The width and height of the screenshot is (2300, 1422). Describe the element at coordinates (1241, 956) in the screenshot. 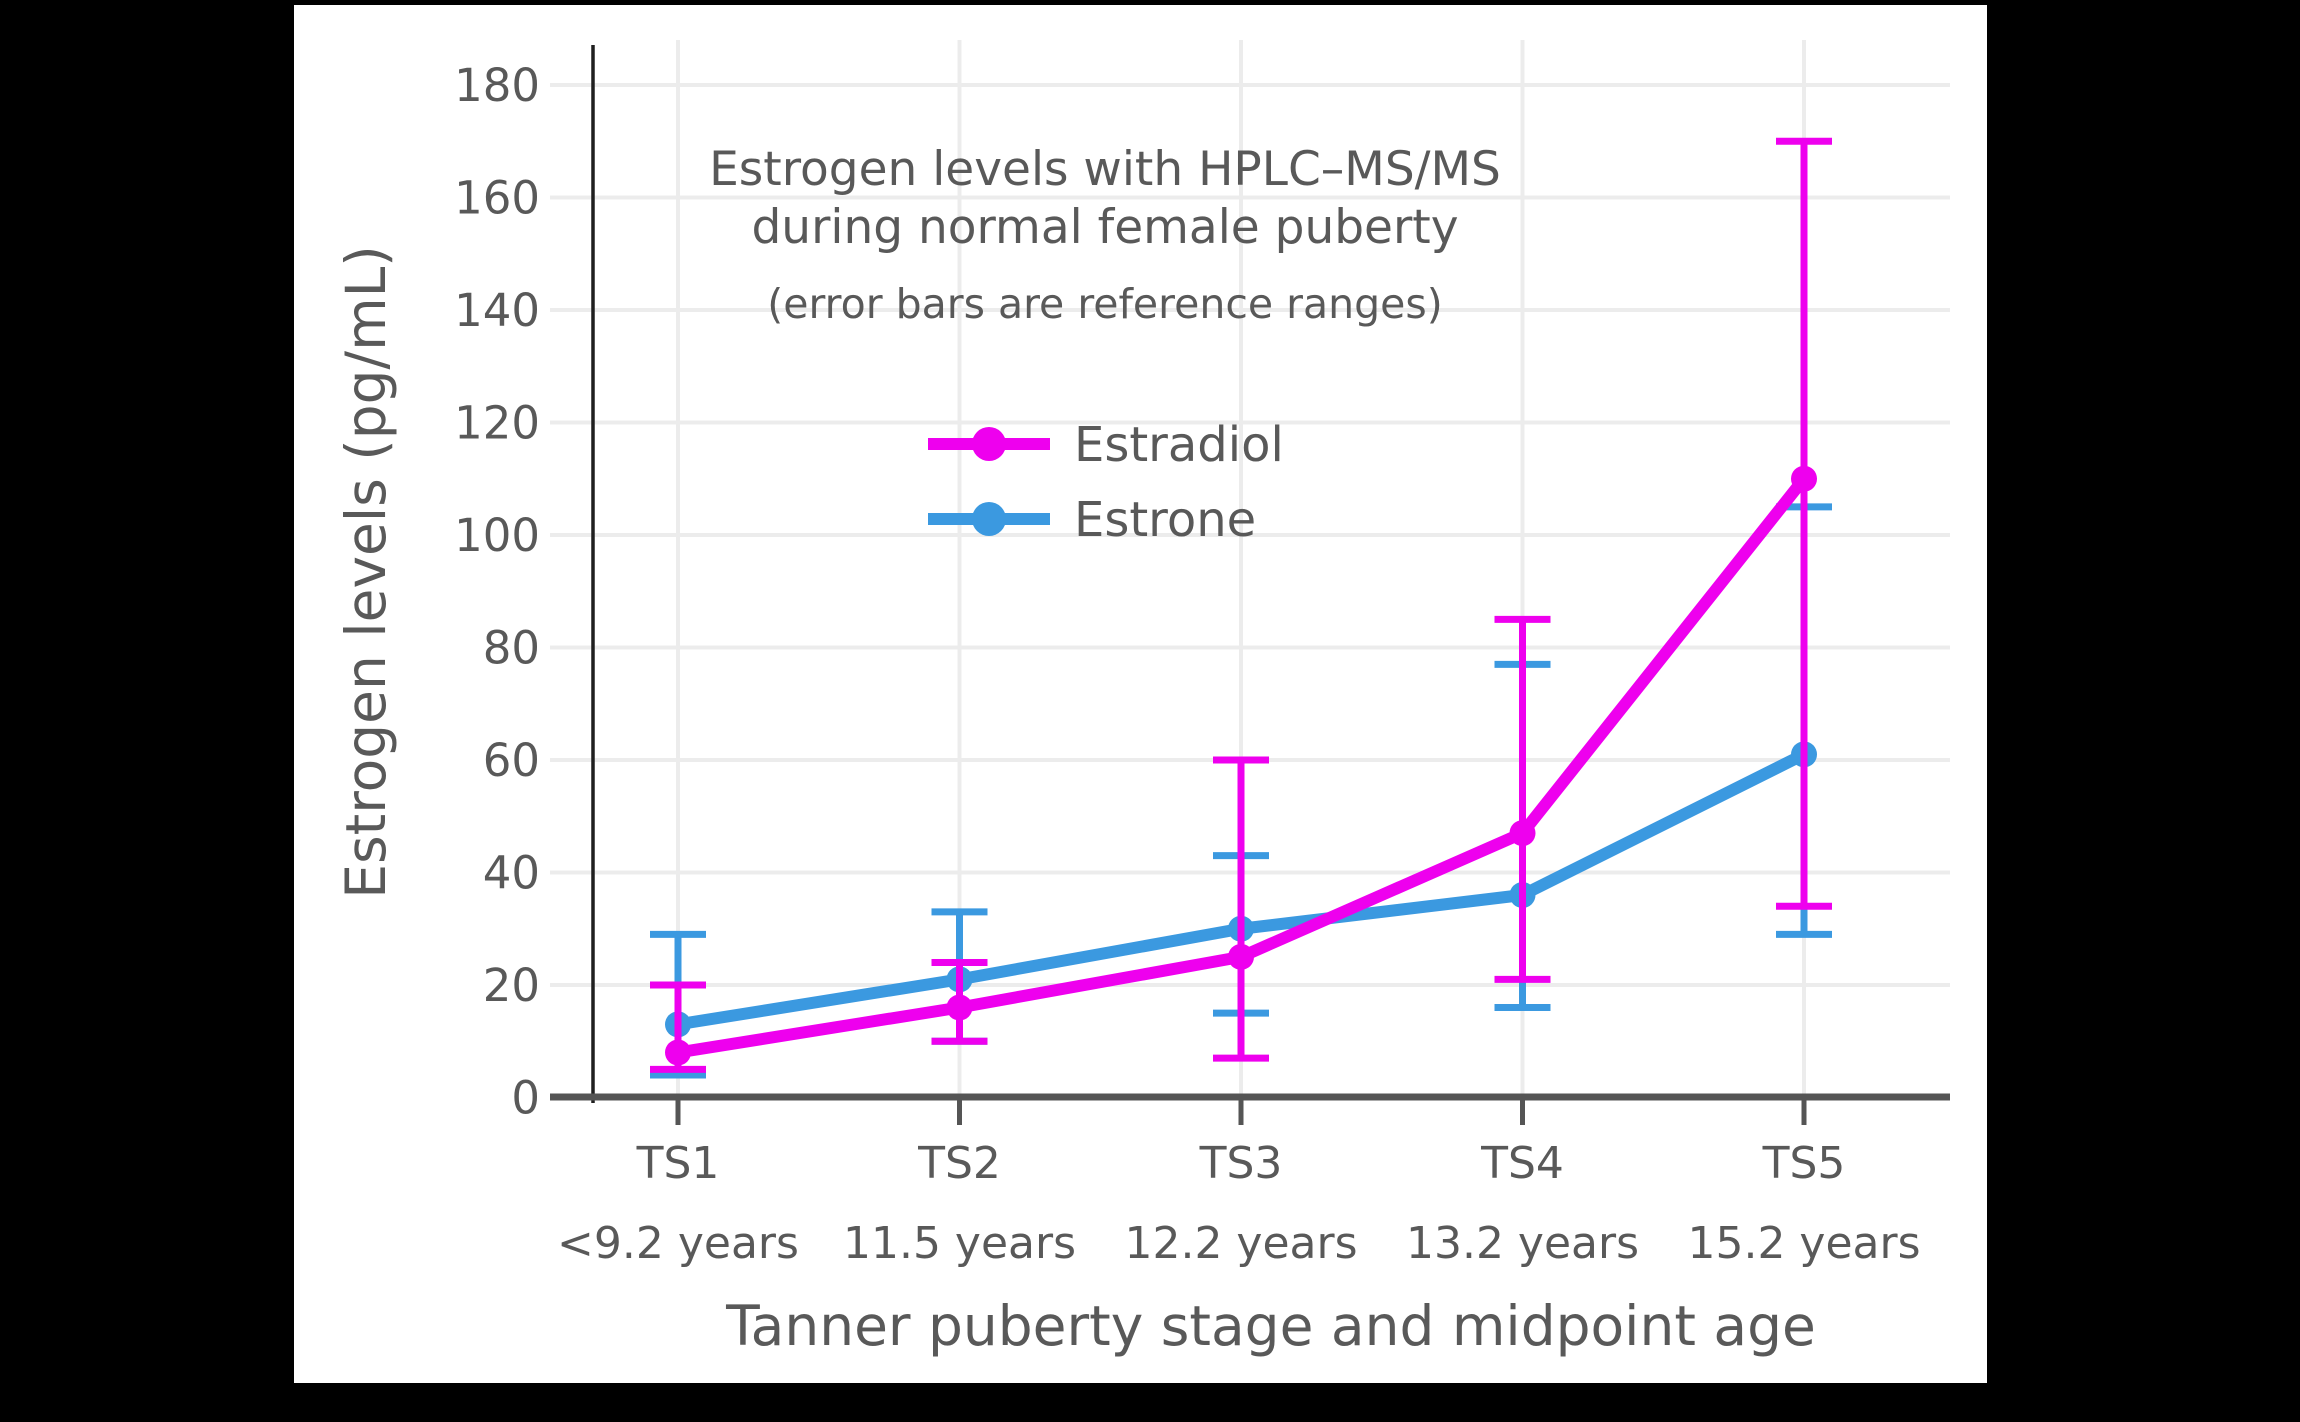

I see `estradiol-point-TS3` at that location.